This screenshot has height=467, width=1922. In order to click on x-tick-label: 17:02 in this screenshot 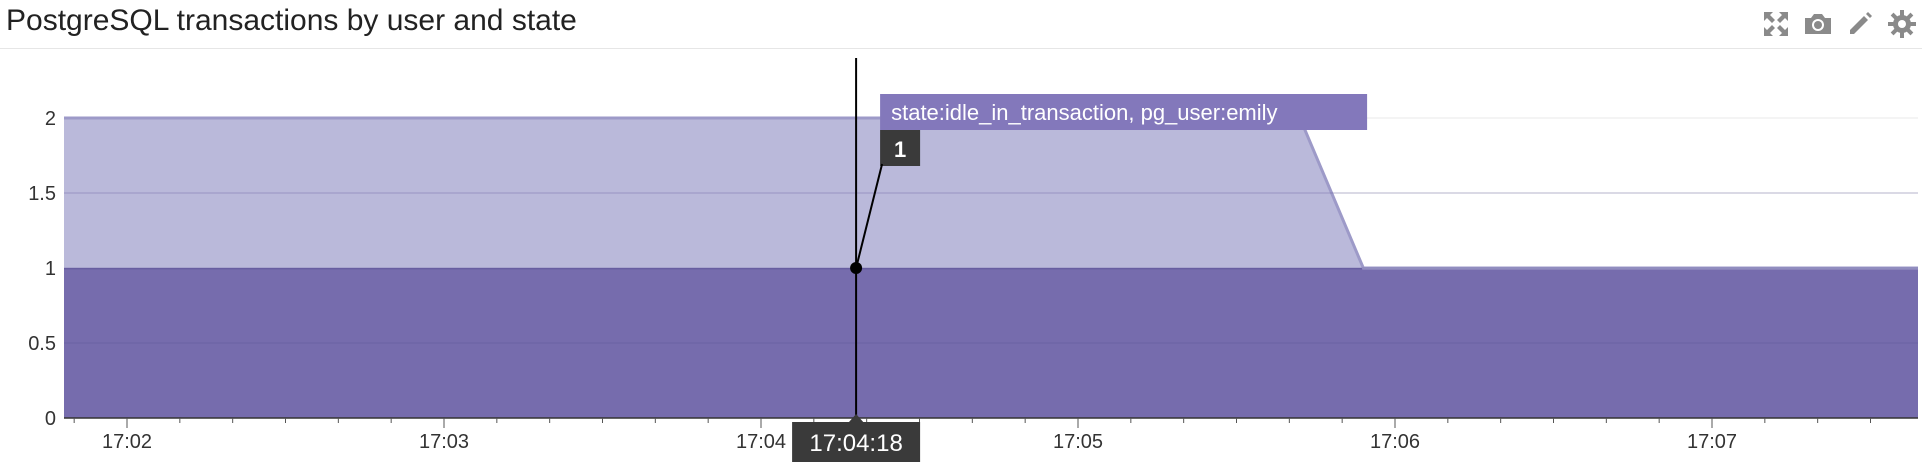, I will do `click(127, 442)`.